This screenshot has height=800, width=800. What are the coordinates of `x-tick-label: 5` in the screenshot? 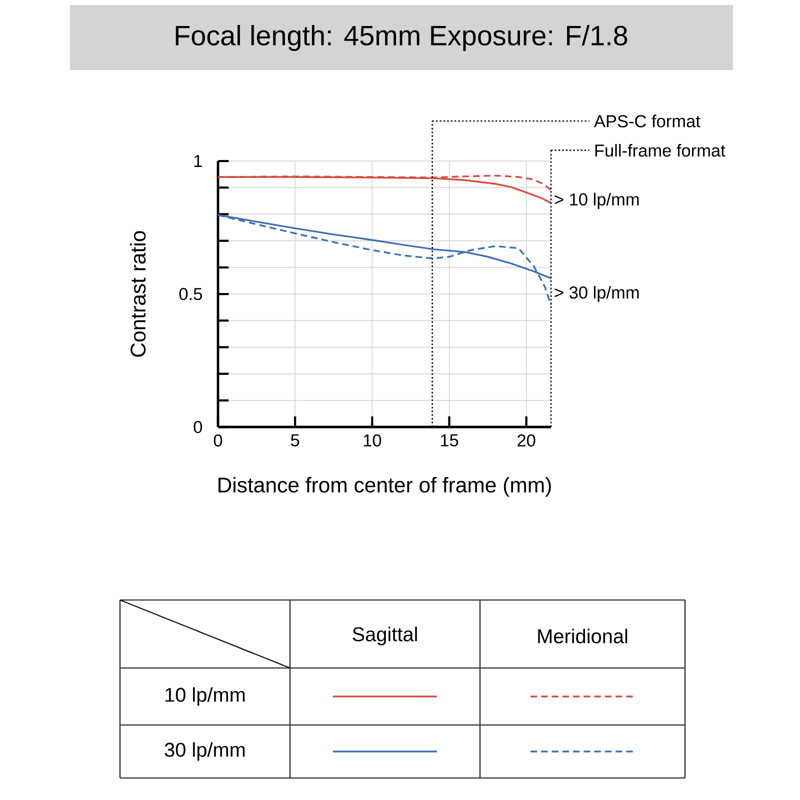 It's located at (295, 440).